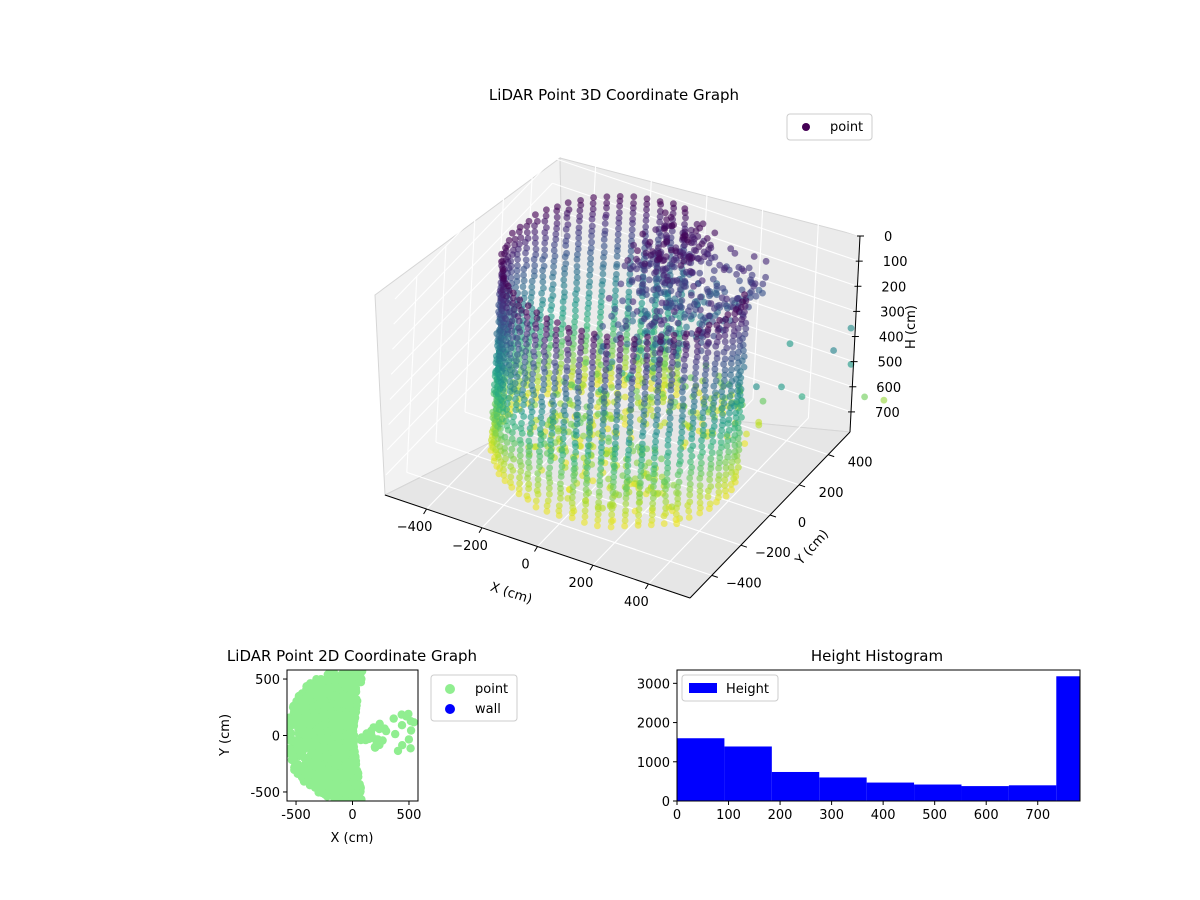  What do you see at coordinates (911, 327) in the screenshot?
I see `z-axis-label-3d: H (cm)` at bounding box center [911, 327].